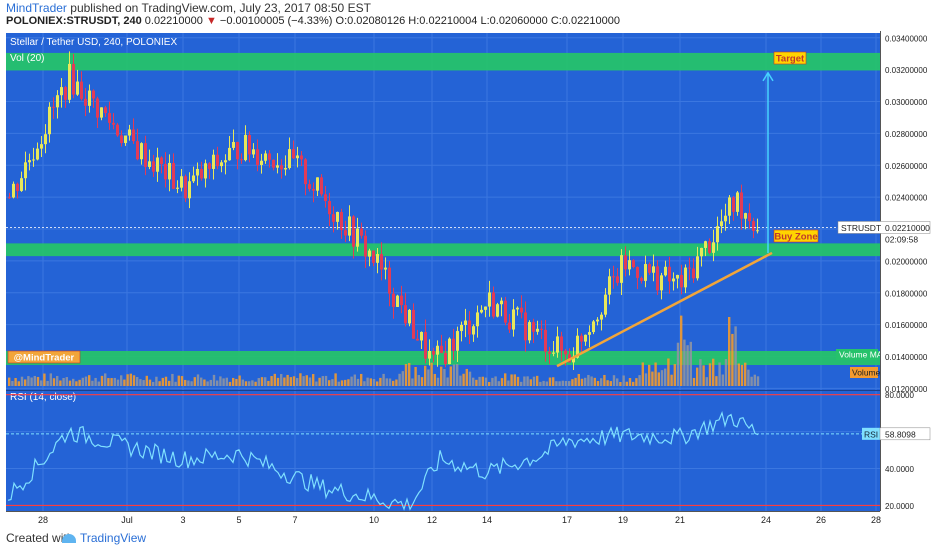  I want to click on price-tick-label: 0.03000000, so click(906, 102).